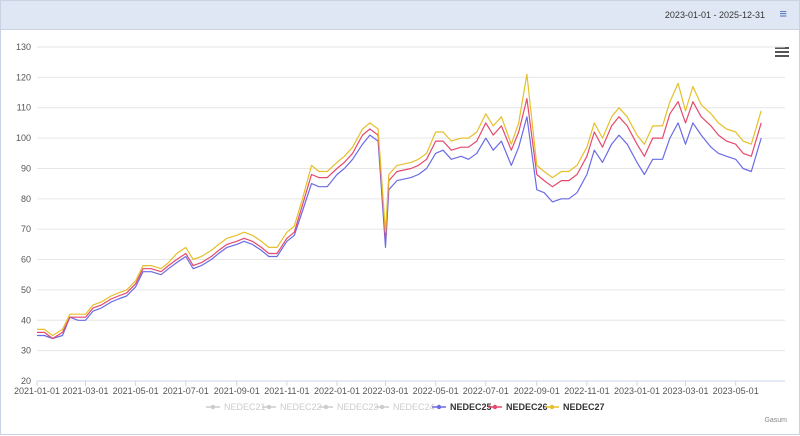 Image resolution: width=800 pixels, height=436 pixels. I want to click on legend-marker-nedec27, so click(552, 407).